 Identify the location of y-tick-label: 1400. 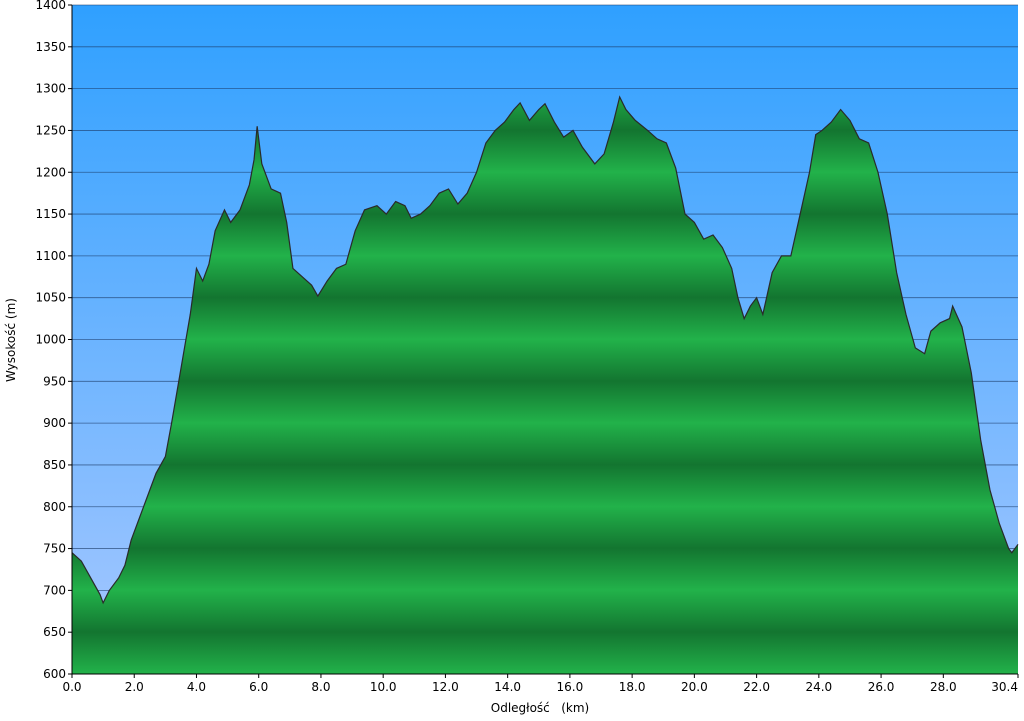
(50, 6).